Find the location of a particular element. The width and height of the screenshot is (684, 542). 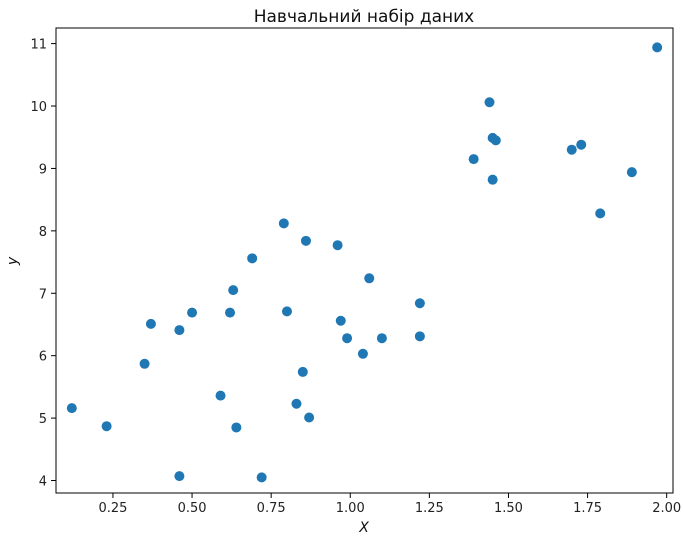

y-tick-label: 8 is located at coordinates (43, 232).